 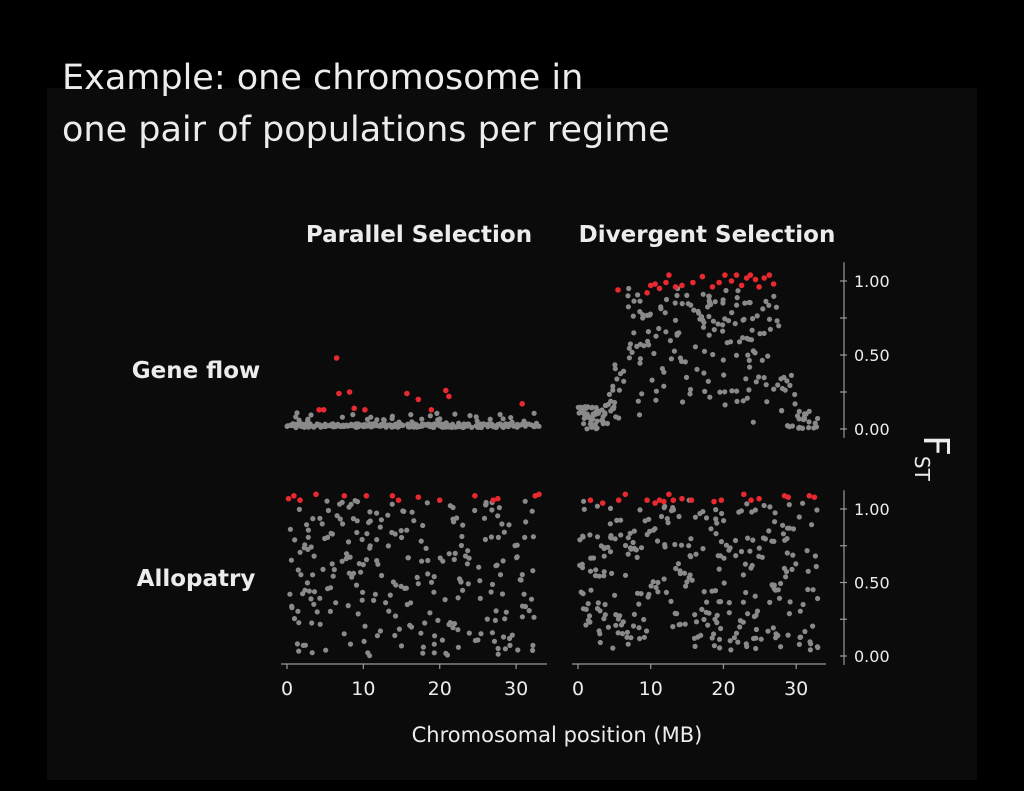 I want to click on x-tick-label: 20, so click(x=440, y=689).